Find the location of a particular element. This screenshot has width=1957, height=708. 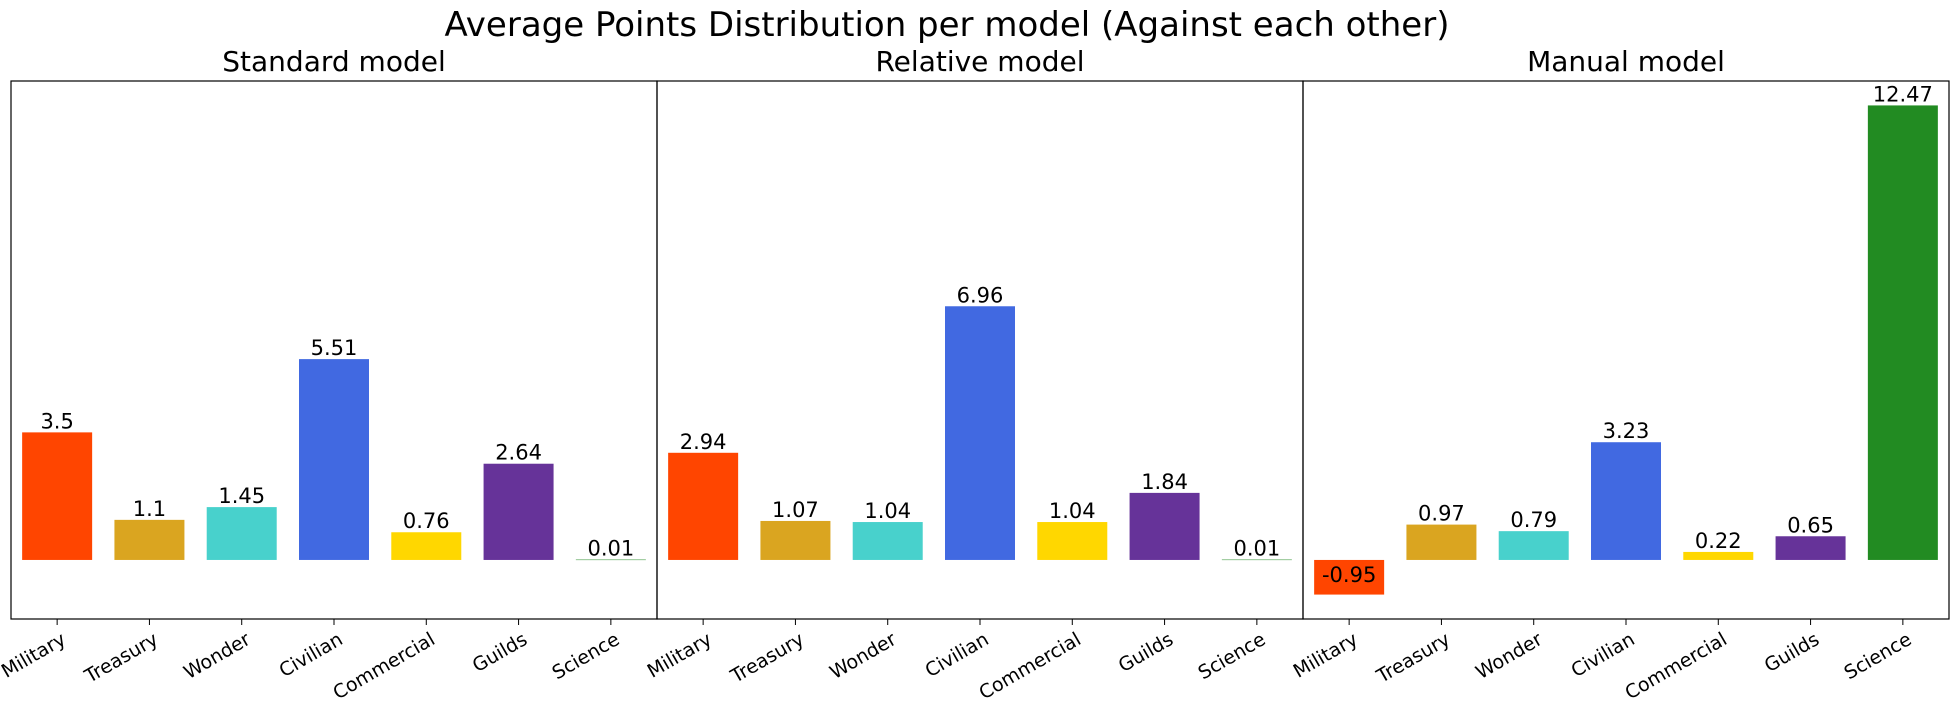

value-label: 0.79 is located at coordinates (1533, 520).